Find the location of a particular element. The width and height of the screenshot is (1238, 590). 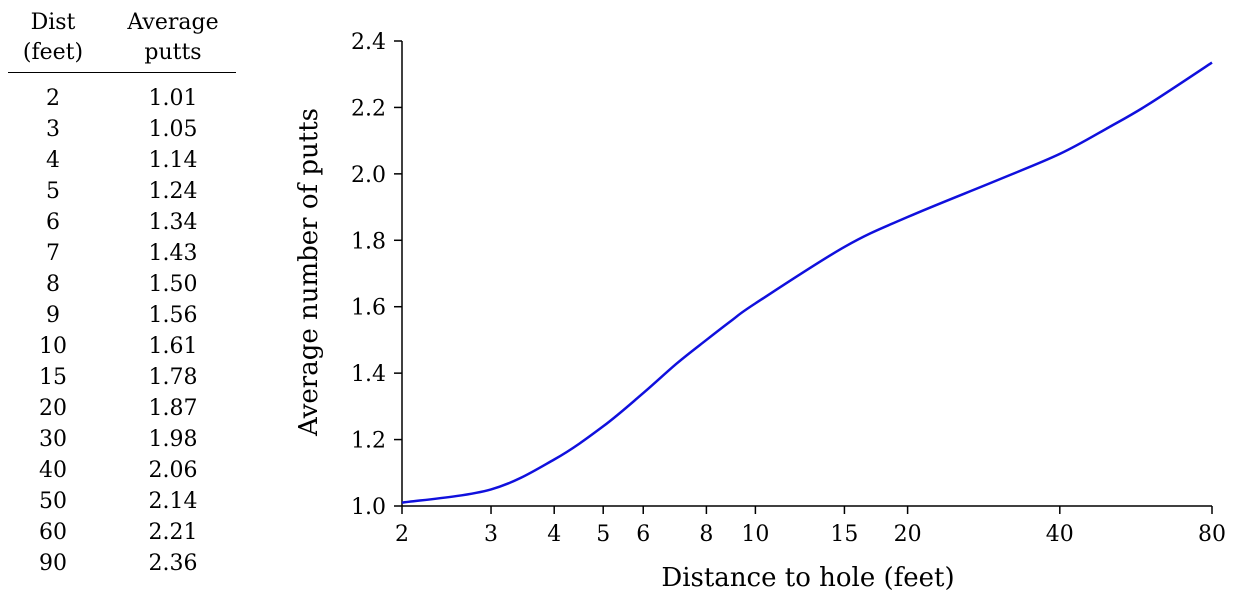

cell-average-putts: 2.14 is located at coordinates (173, 501).